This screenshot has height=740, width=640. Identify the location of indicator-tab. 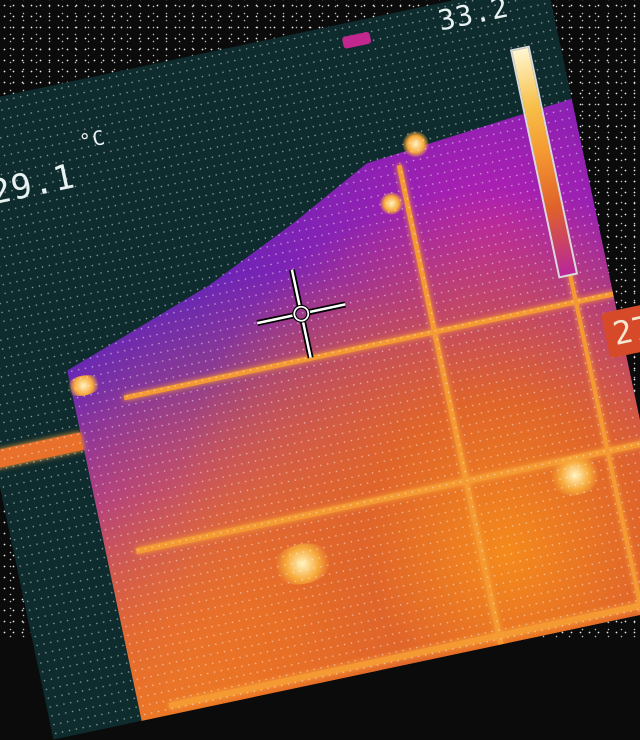
(356, 40).